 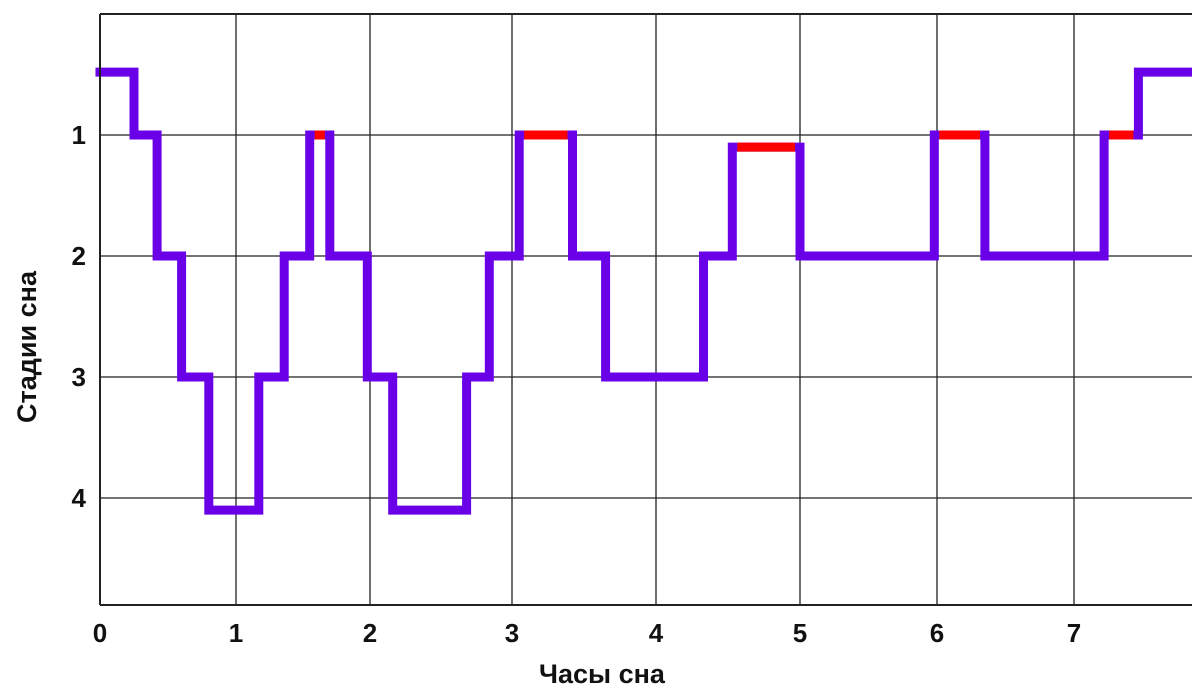 What do you see at coordinates (800, 633) in the screenshot?
I see `x-tick-label: 5` at bounding box center [800, 633].